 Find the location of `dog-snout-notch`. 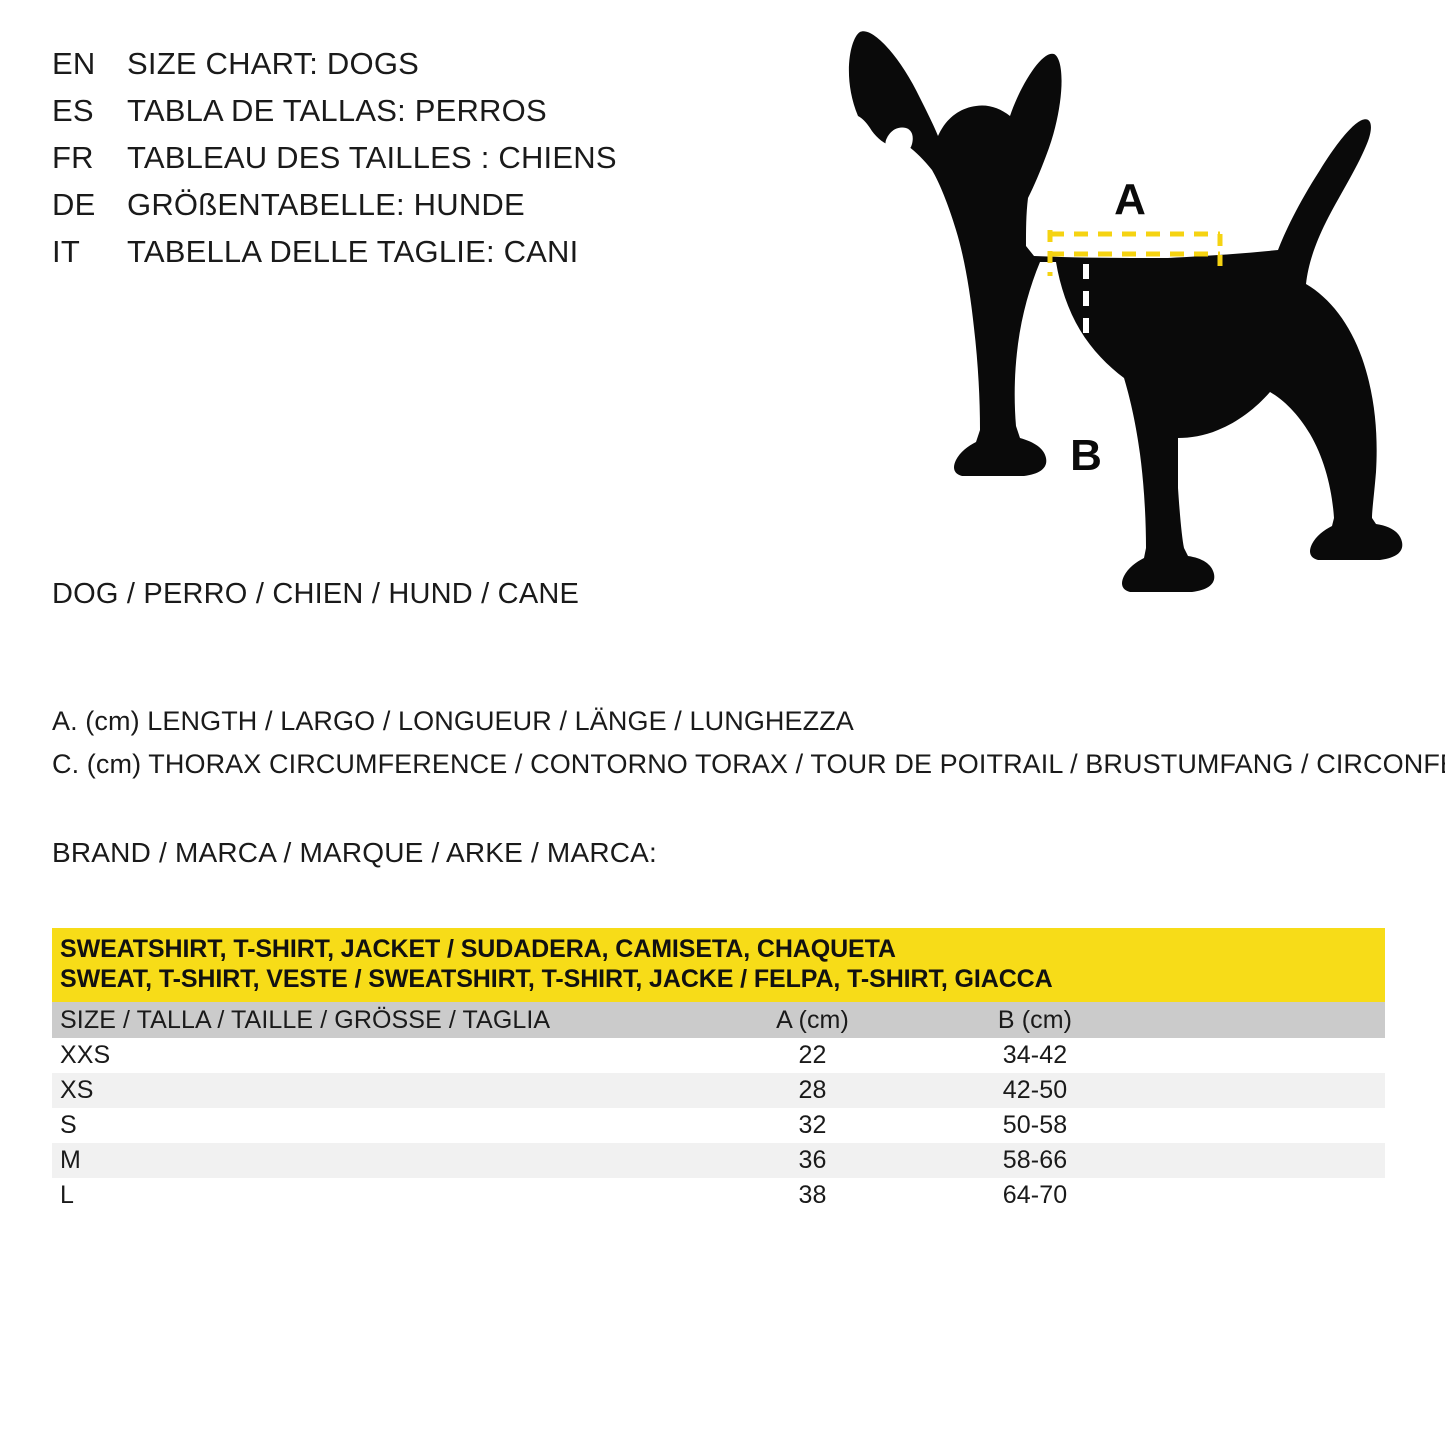

dog-snout-notch is located at coordinates (899, 141).